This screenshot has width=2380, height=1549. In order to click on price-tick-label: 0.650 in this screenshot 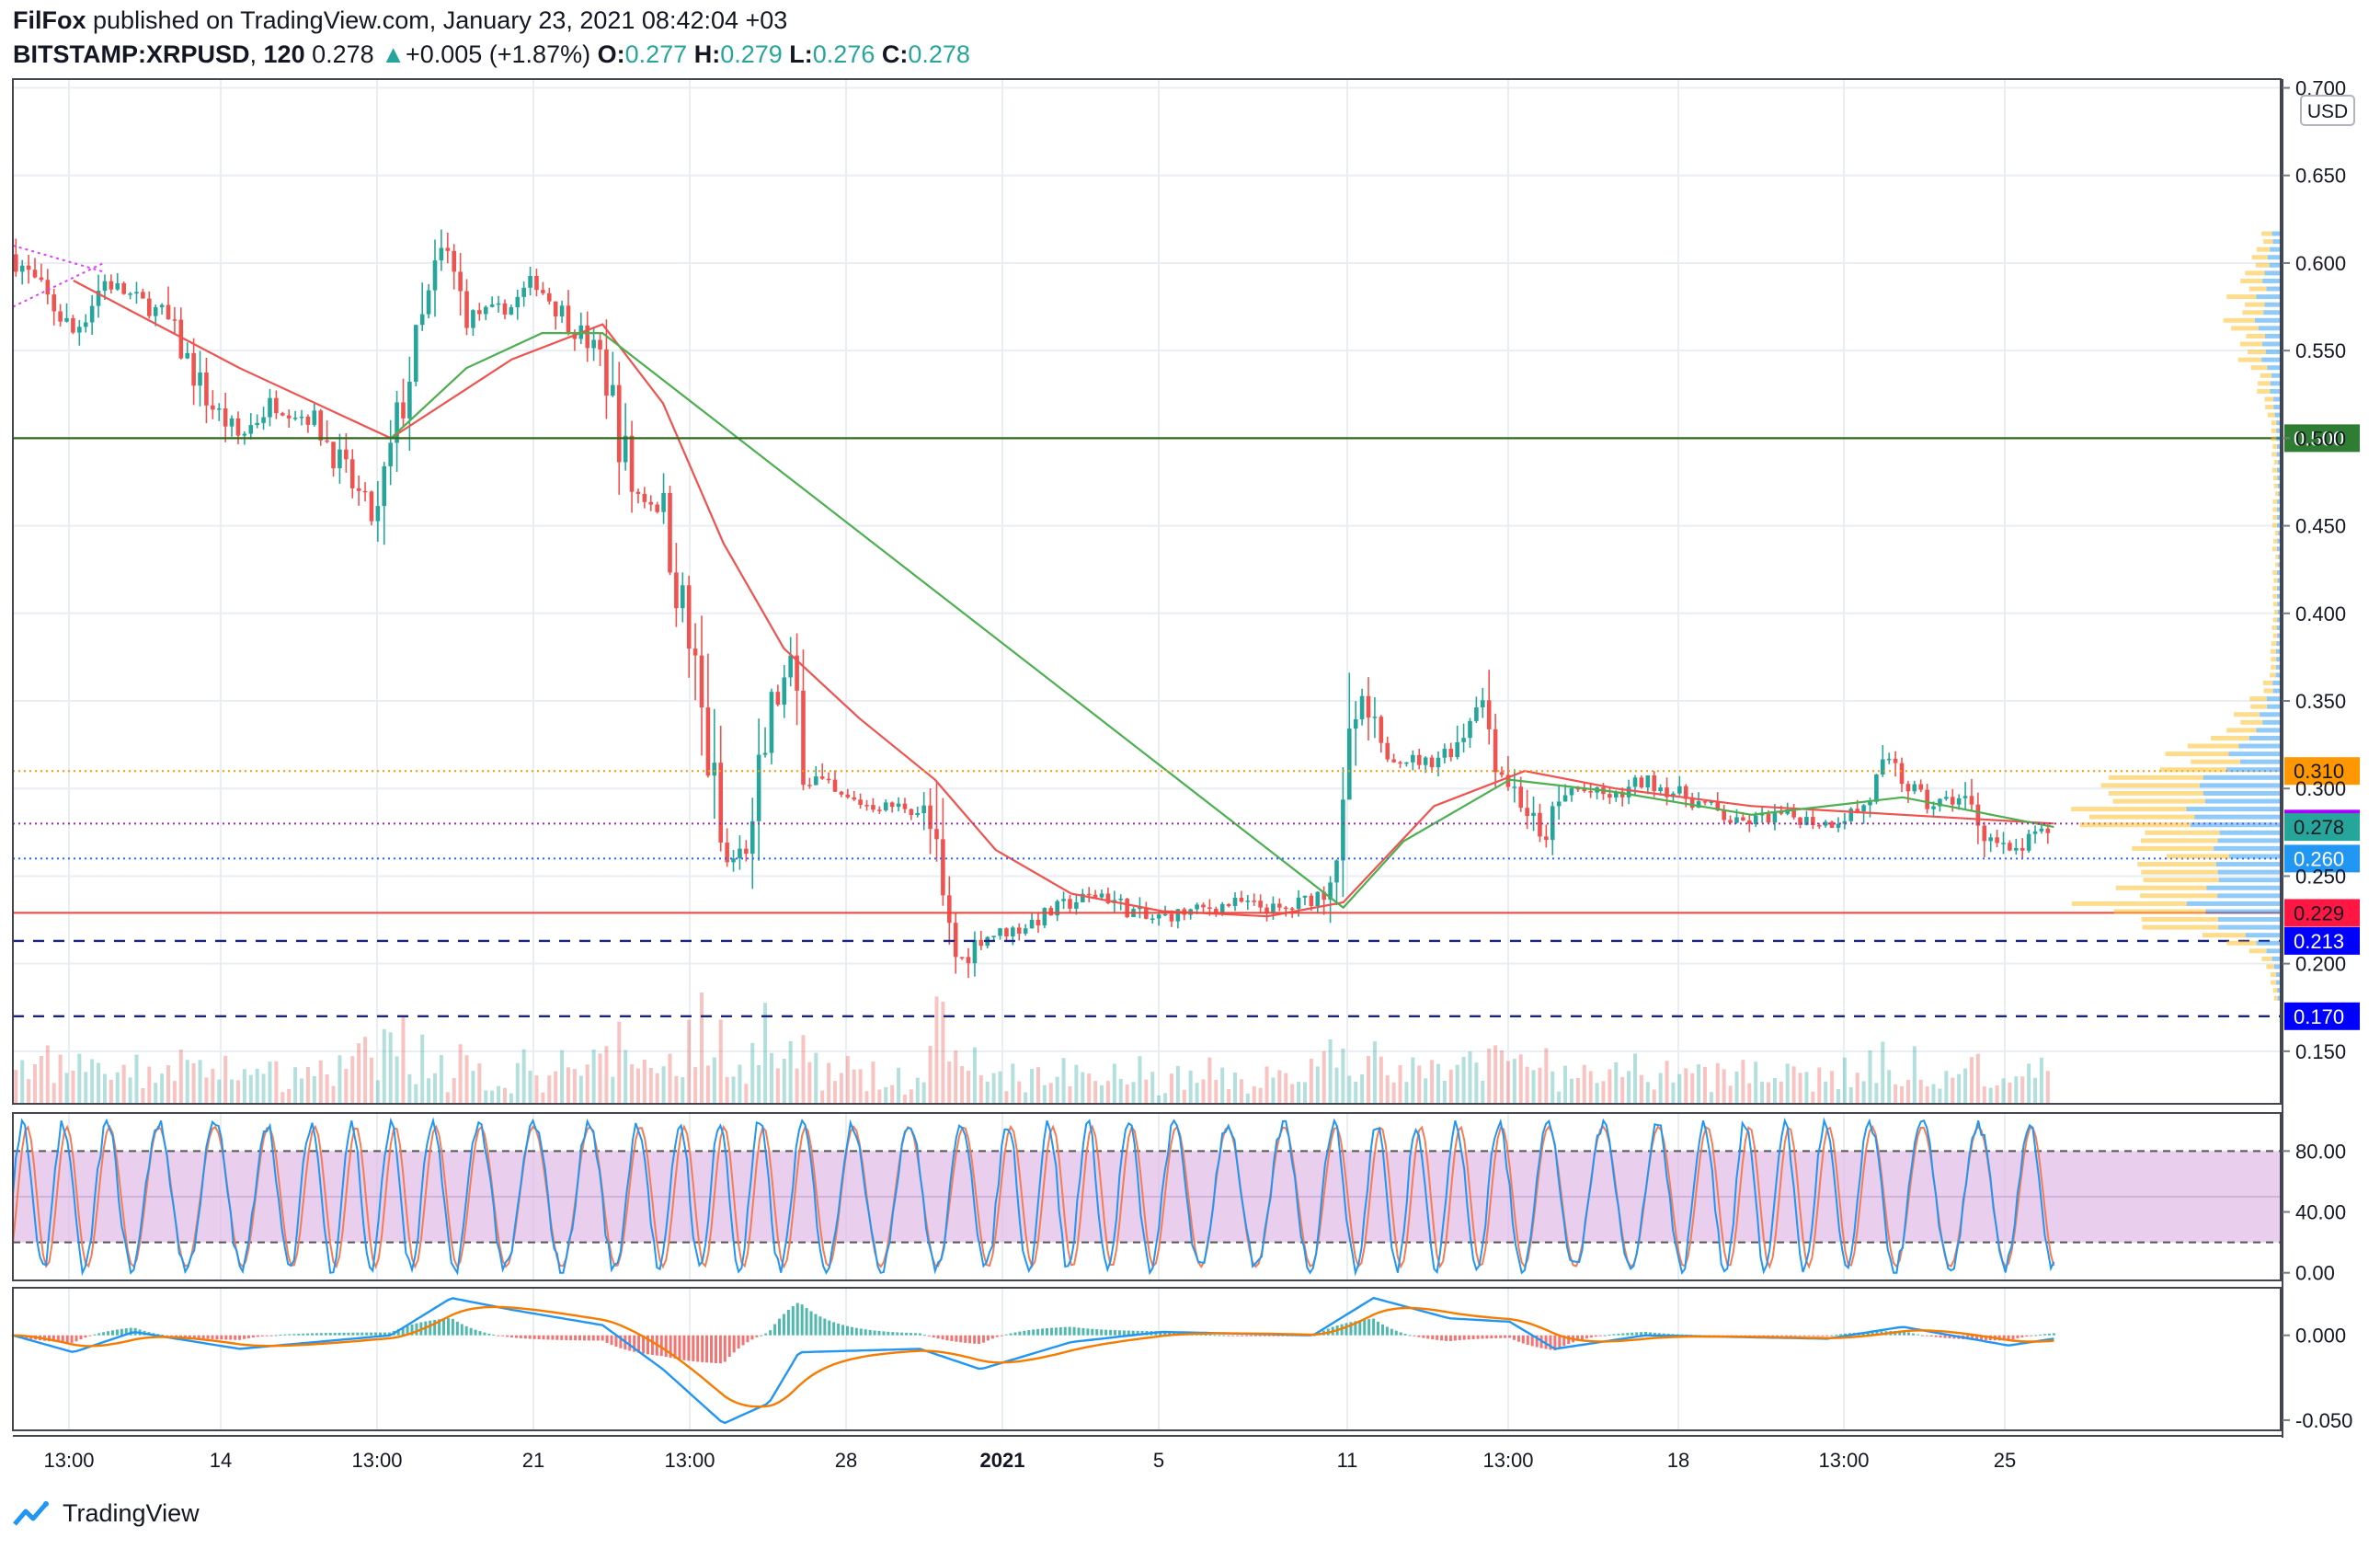, I will do `click(2320, 176)`.